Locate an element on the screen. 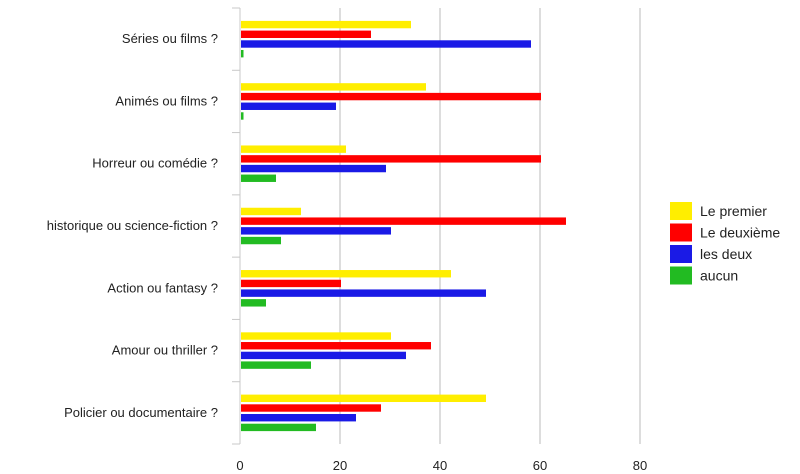 Image resolution: width=800 pixels, height=474 pixels. legend-label: Le premier is located at coordinates (733, 211).